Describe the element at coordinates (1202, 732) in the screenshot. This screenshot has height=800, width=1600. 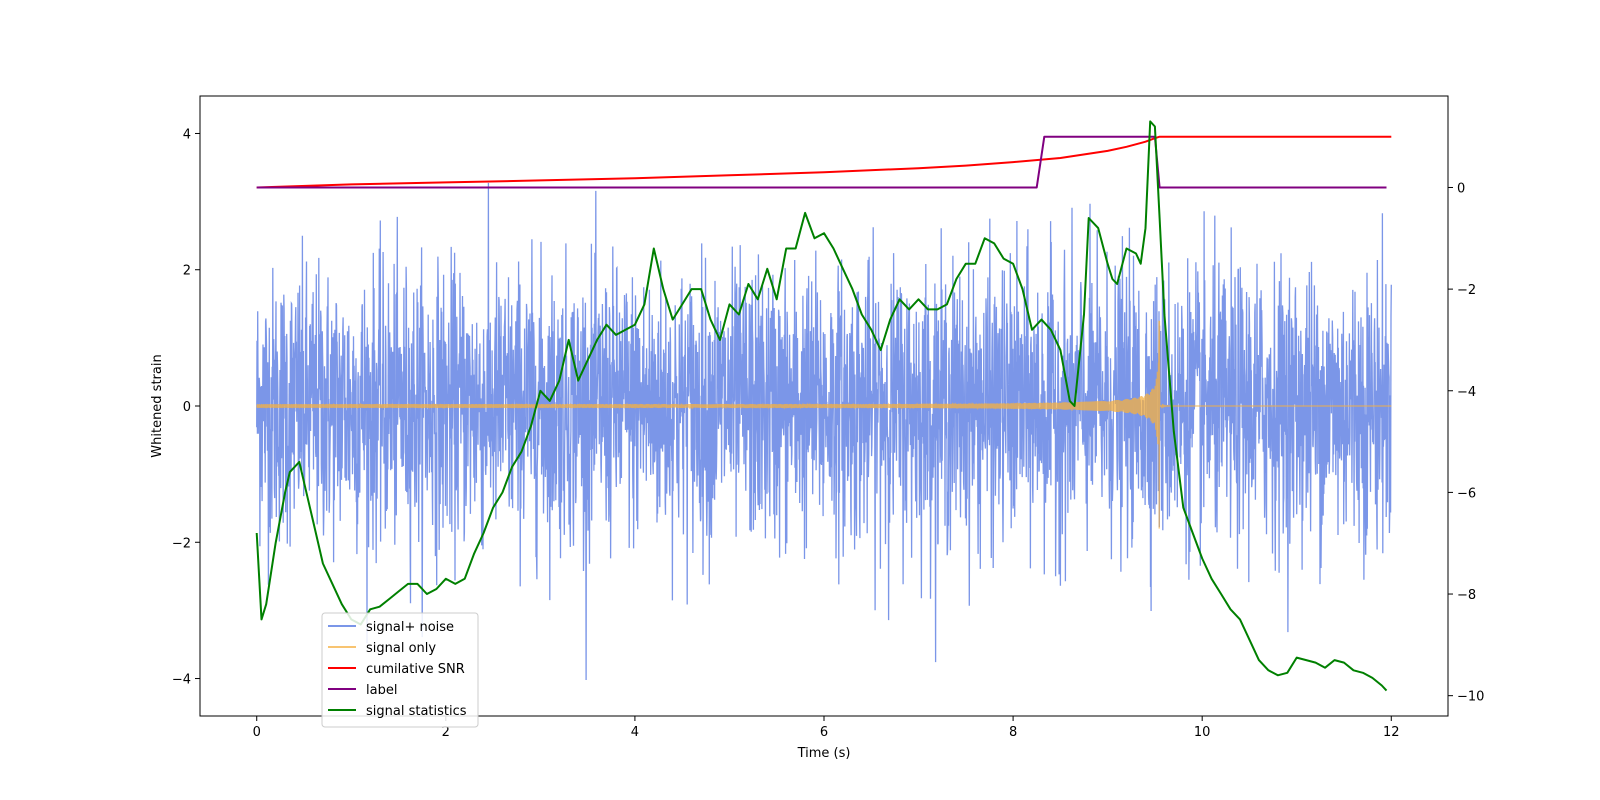
I see `x-tick-label: 10` at that location.